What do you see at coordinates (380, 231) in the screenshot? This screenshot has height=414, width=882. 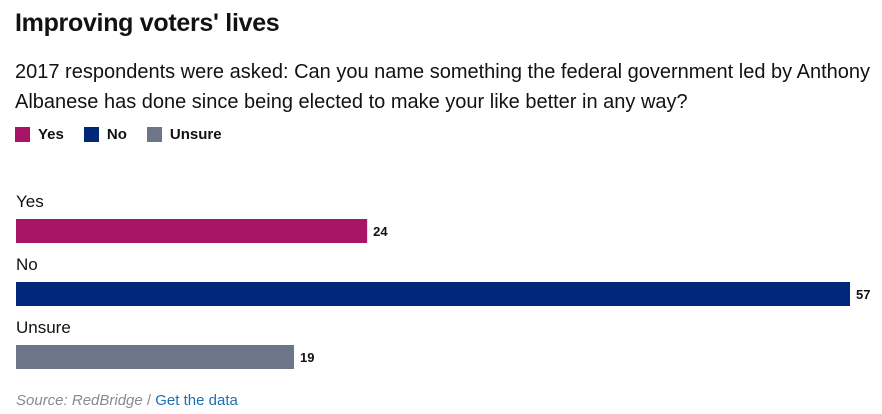 I see `value-label-yes: 24` at bounding box center [380, 231].